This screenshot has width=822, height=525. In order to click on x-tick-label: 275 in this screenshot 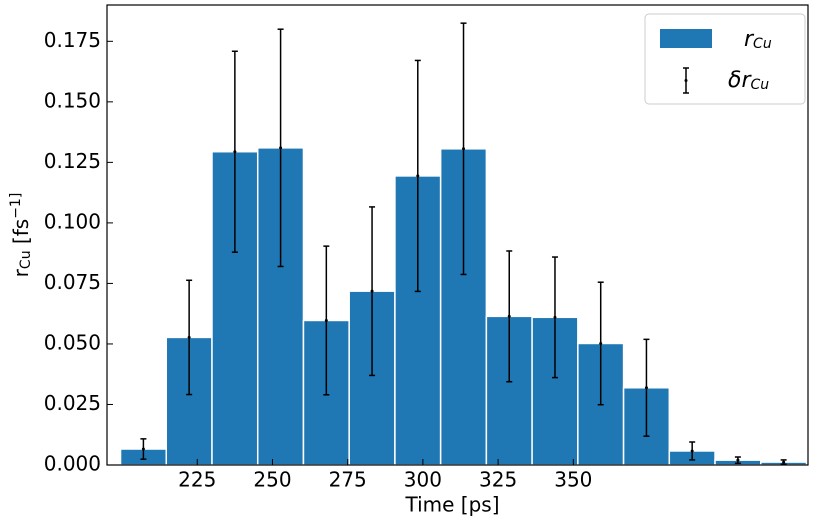, I will do `click(348, 480)`.